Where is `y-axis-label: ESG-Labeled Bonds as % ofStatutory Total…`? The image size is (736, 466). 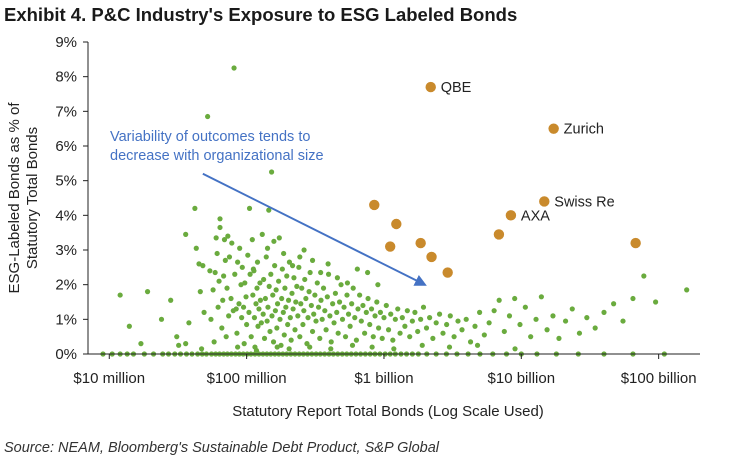 y-axis-label: ESG-Labeled Bonds as % ofStatutory Total… is located at coordinates (23, 198).